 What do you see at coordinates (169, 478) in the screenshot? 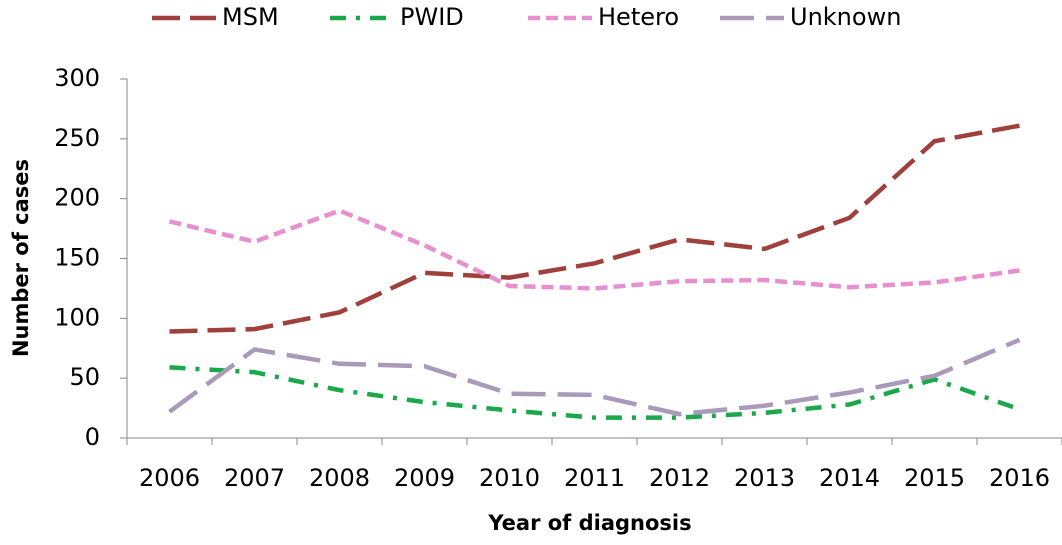
I see `x-tick-label: 2006` at bounding box center [169, 478].